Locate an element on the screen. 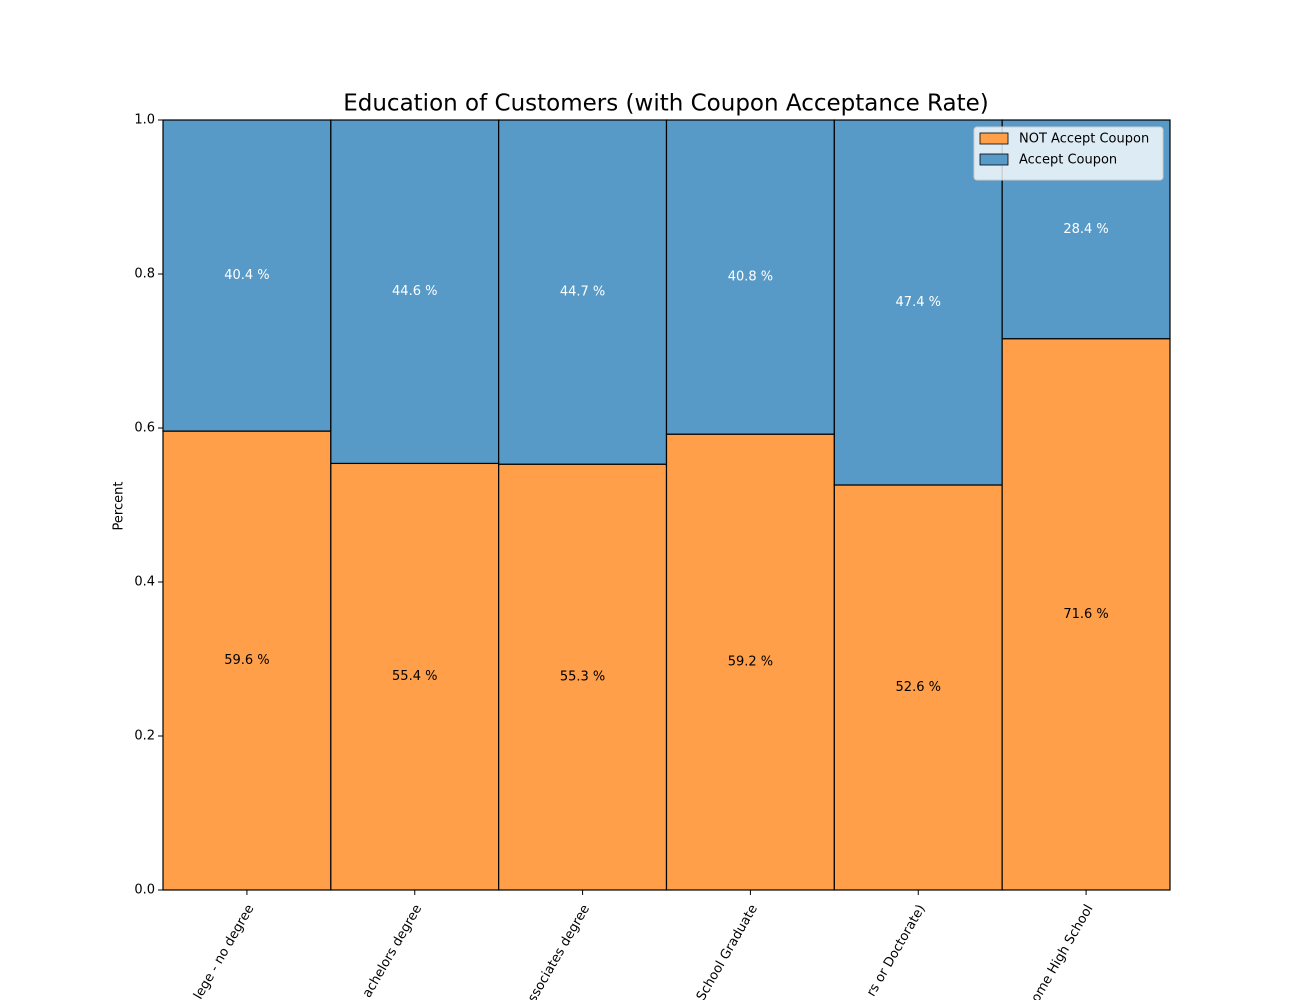 The image size is (1300, 1000). data-label: 47.4 % is located at coordinates (918, 302).